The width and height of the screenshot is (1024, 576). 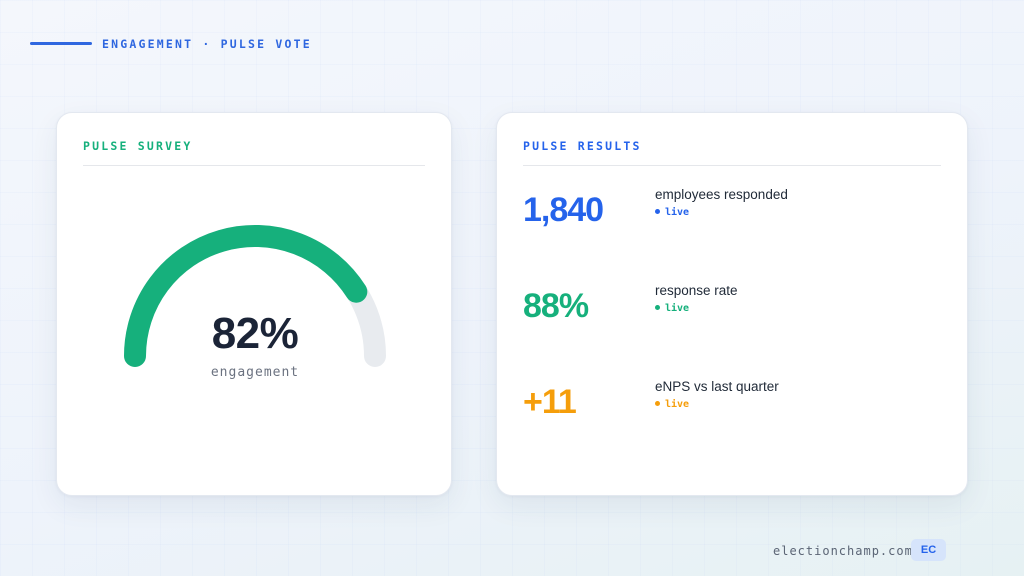 I want to click on gauge-value: 82%, so click(x=255, y=333).